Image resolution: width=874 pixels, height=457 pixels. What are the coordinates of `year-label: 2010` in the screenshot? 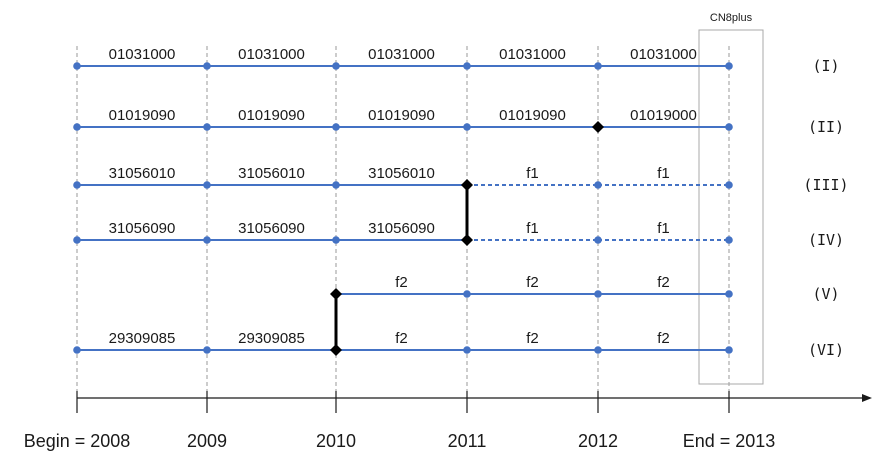 It's located at (336, 441).